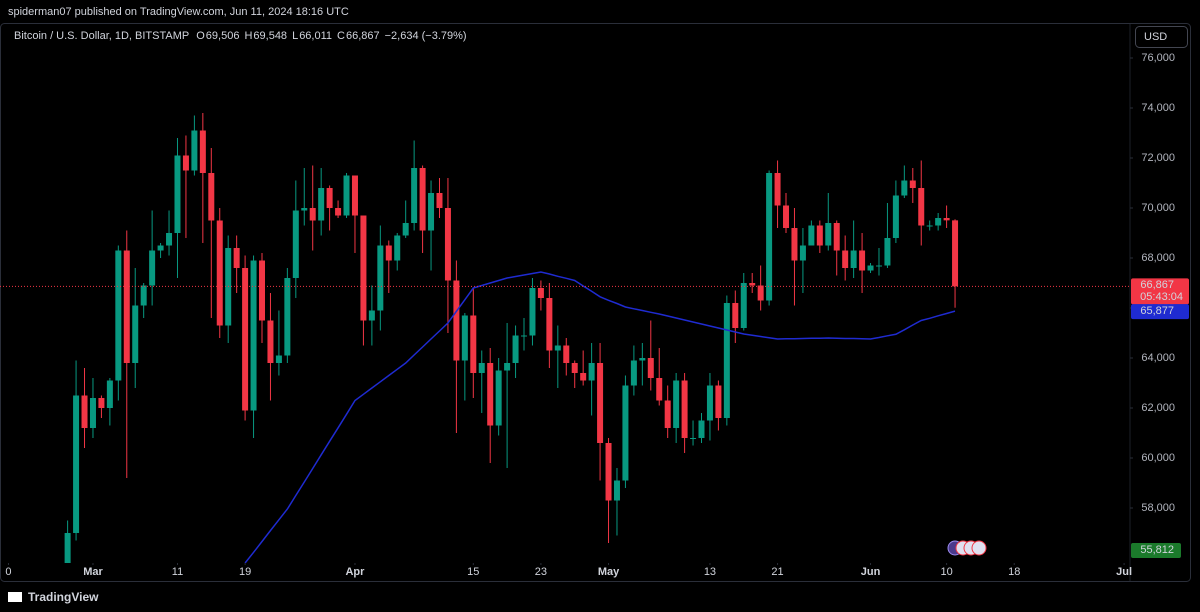 This screenshot has height=612, width=1200. Describe the element at coordinates (245, 572) in the screenshot. I see `x-tick-label: 19` at that location.